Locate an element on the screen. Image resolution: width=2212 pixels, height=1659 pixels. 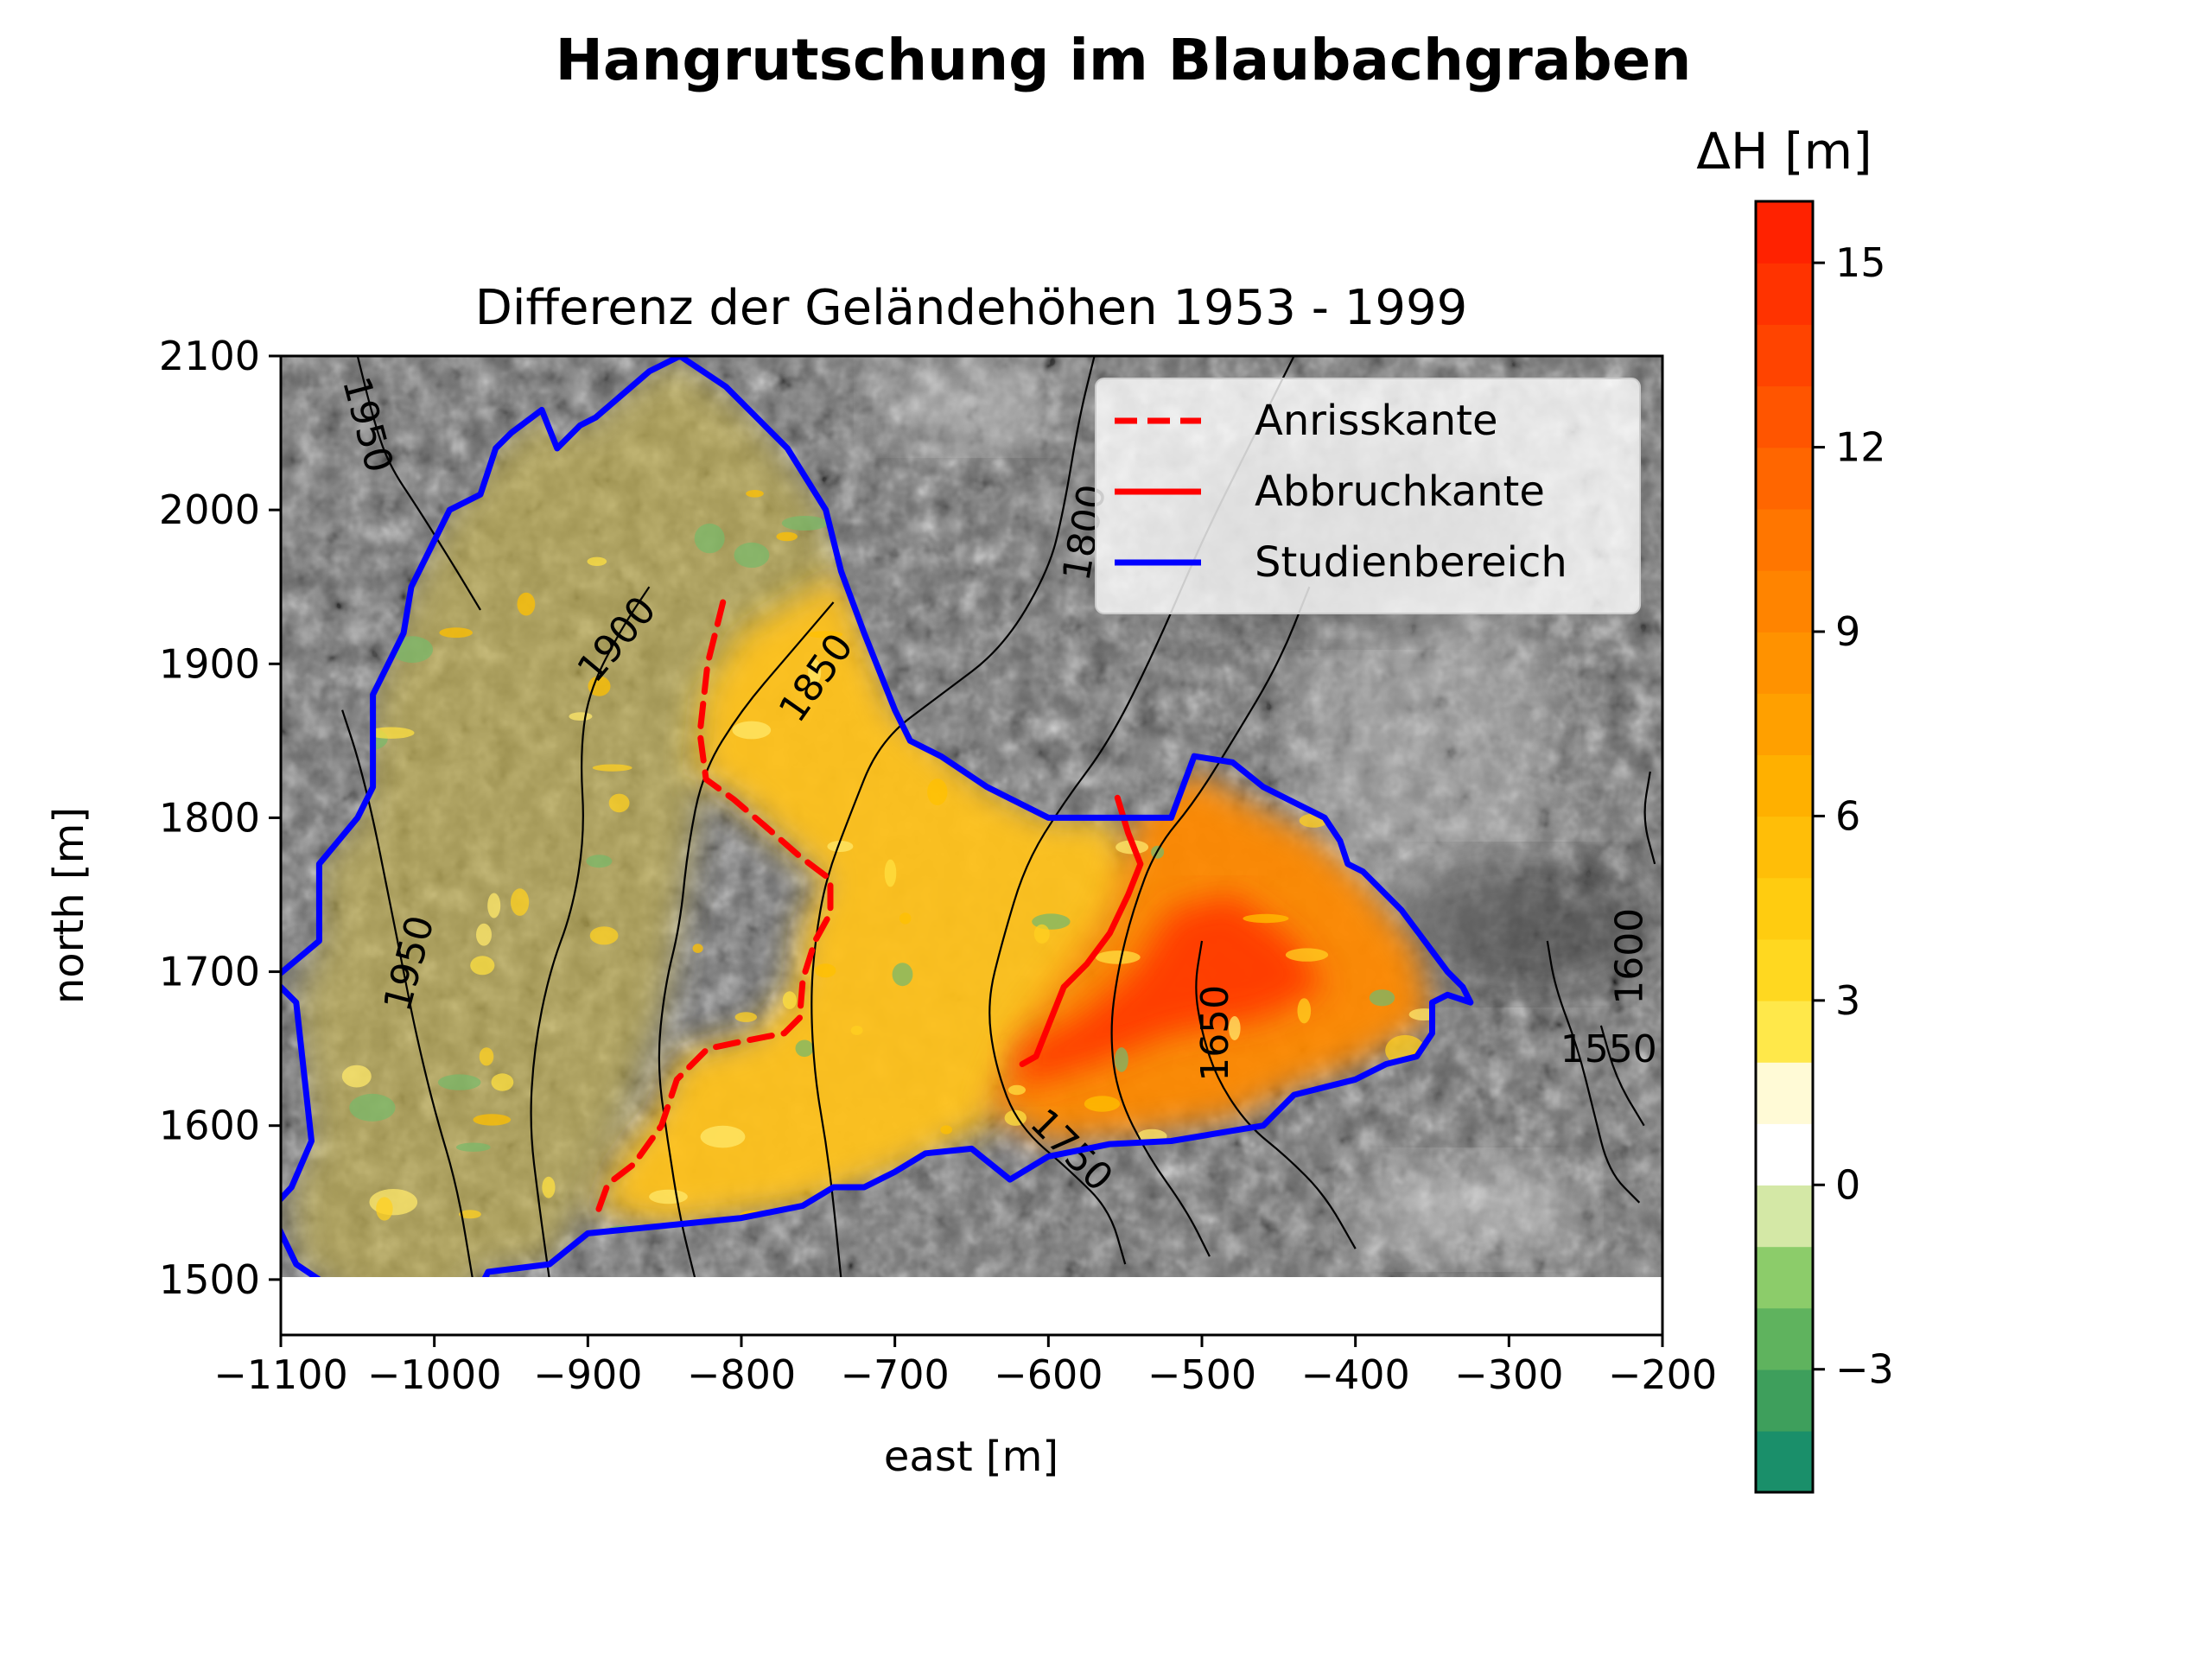
colorbar-ticks: −303691215 is located at coordinates (1854, 816).